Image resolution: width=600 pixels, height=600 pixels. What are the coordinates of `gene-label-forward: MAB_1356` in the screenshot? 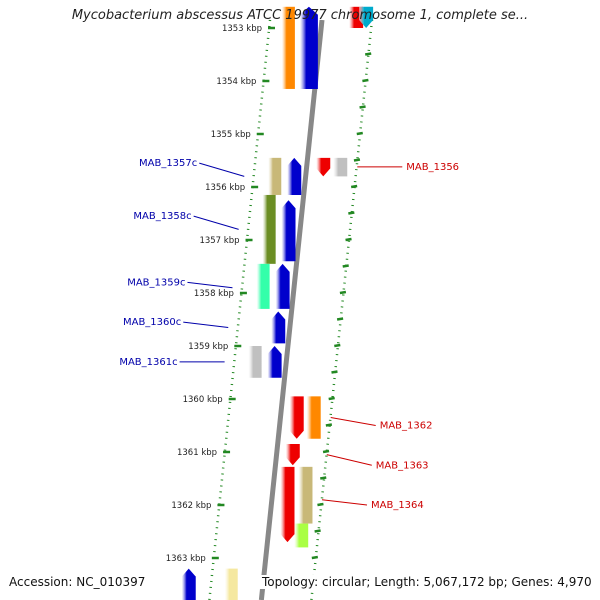 It's located at (432, 167).